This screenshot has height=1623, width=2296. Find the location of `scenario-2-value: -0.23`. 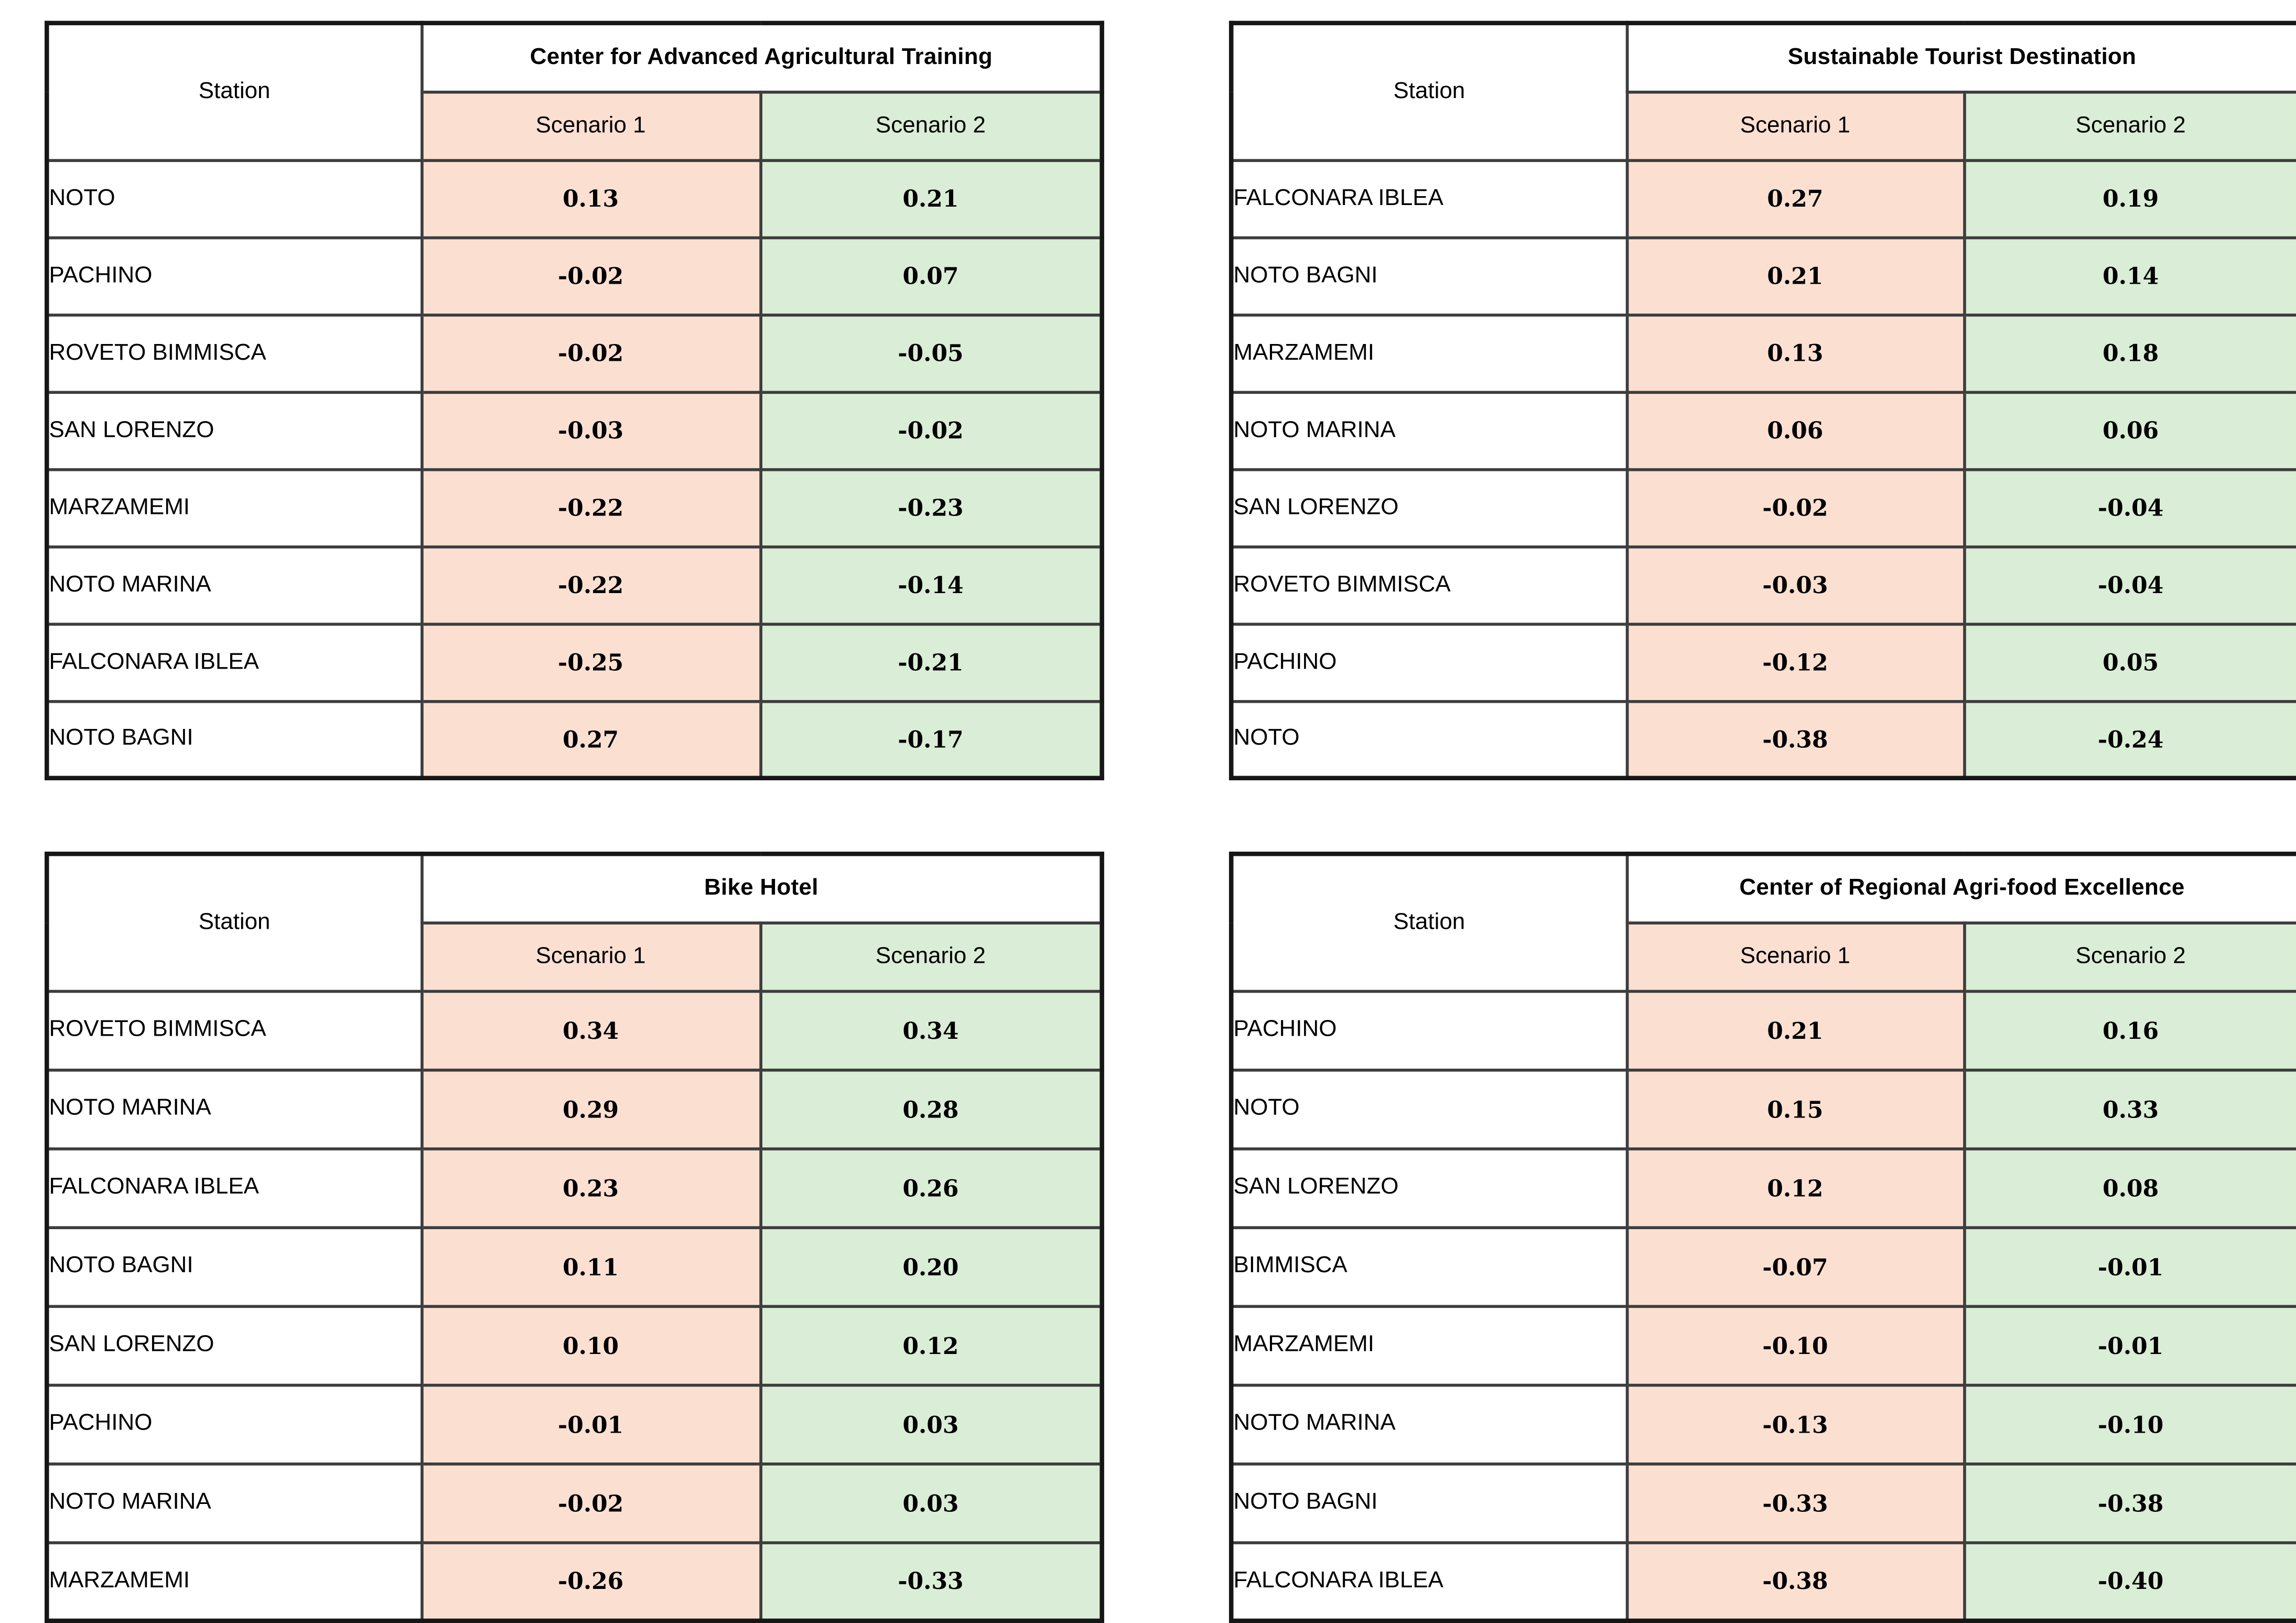

scenario-2-value: -0.23 is located at coordinates (931, 508).